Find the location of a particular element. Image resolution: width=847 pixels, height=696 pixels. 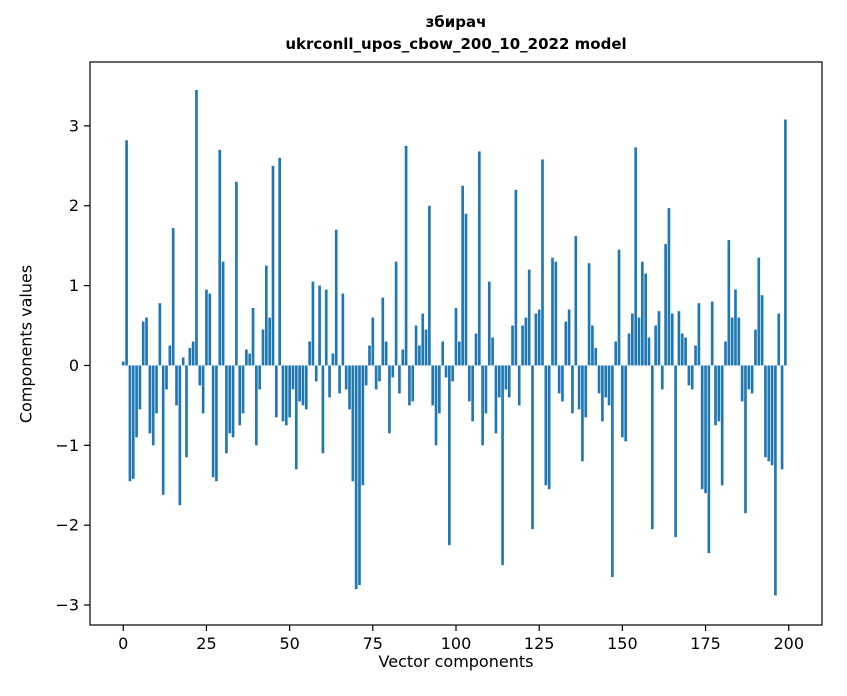

y-tick-label: 0 is located at coordinates (74, 365).